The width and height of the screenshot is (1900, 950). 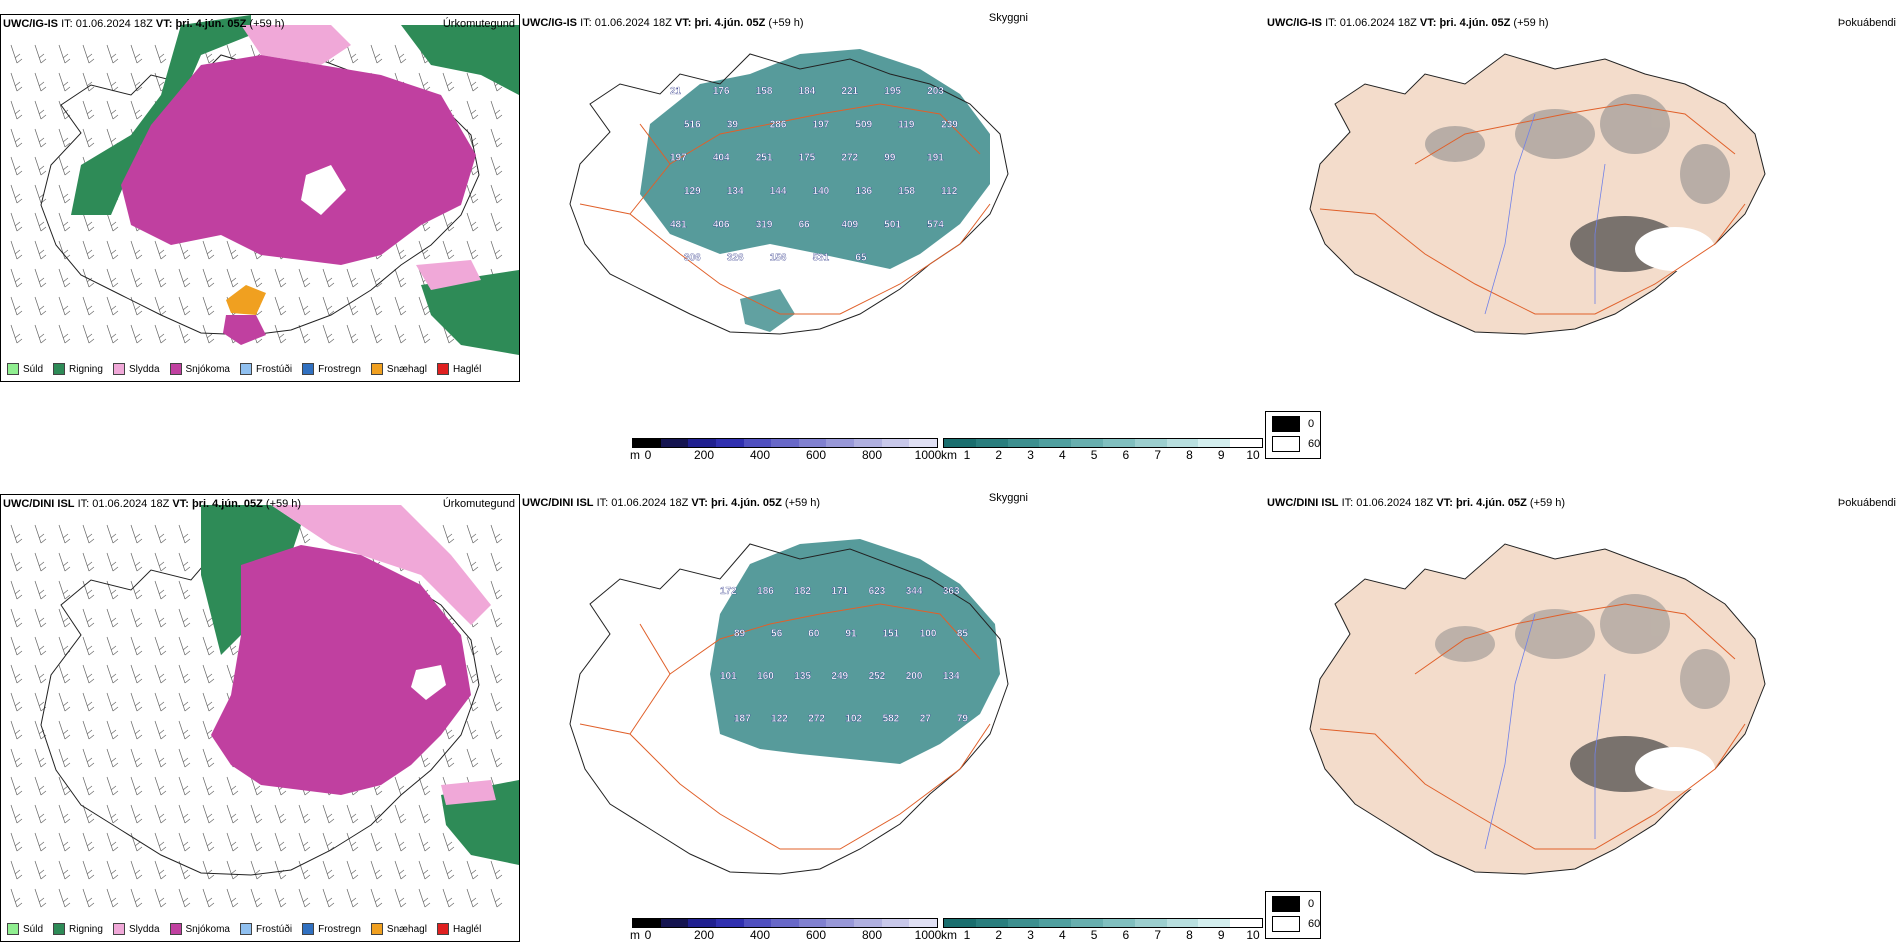 I want to click on legend-item: Súld, so click(x=25, y=369).